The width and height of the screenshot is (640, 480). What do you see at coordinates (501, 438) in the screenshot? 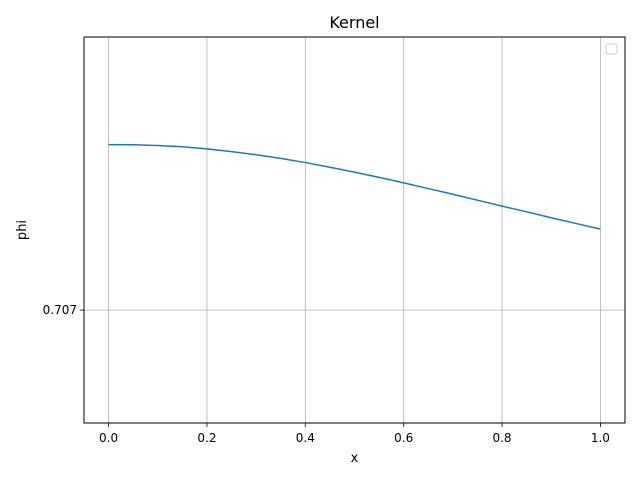
I see `x-tick-label: 0.8` at bounding box center [501, 438].